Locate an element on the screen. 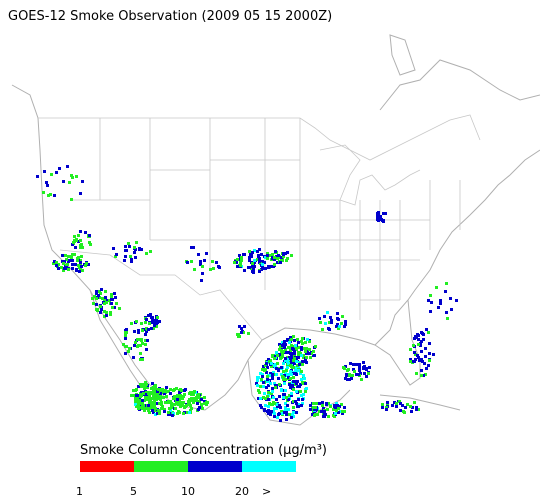 This screenshot has height=504, width=540. colorbar-segment is located at coordinates (161, 466).